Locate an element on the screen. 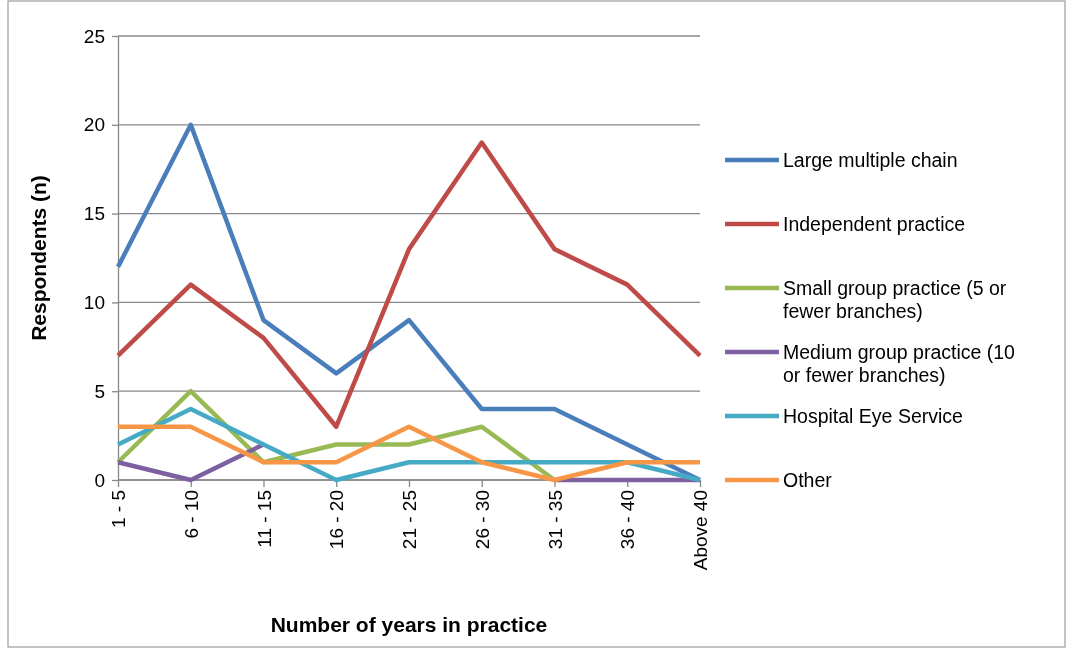  x-tick-label: Above 40 is located at coordinates (701, 530).